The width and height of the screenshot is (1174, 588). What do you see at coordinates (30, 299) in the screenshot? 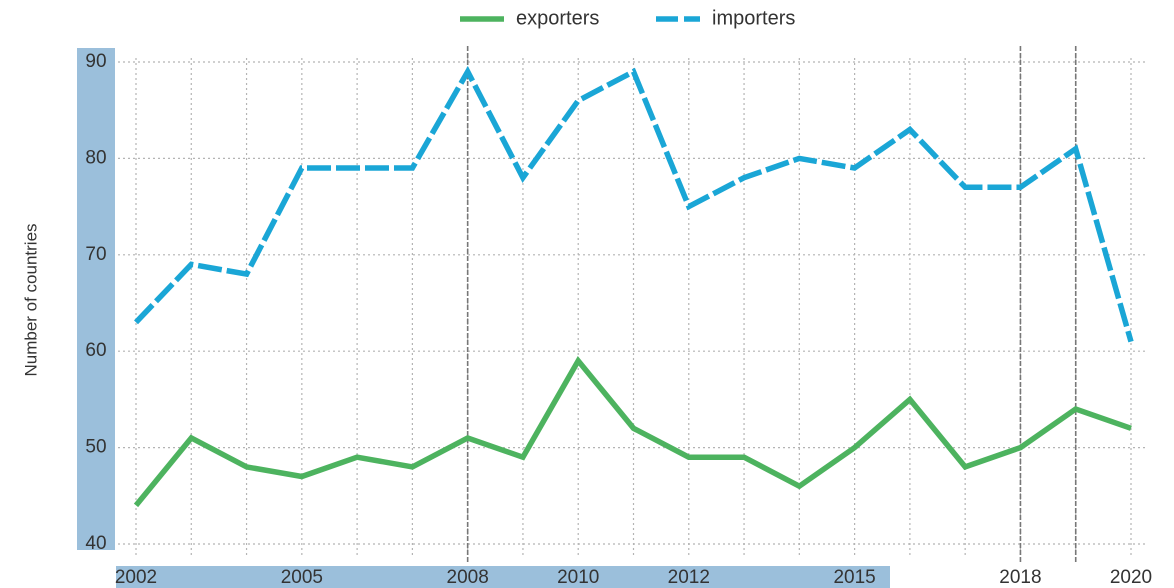
I see `y-axis-label: Number of countries` at bounding box center [30, 299].